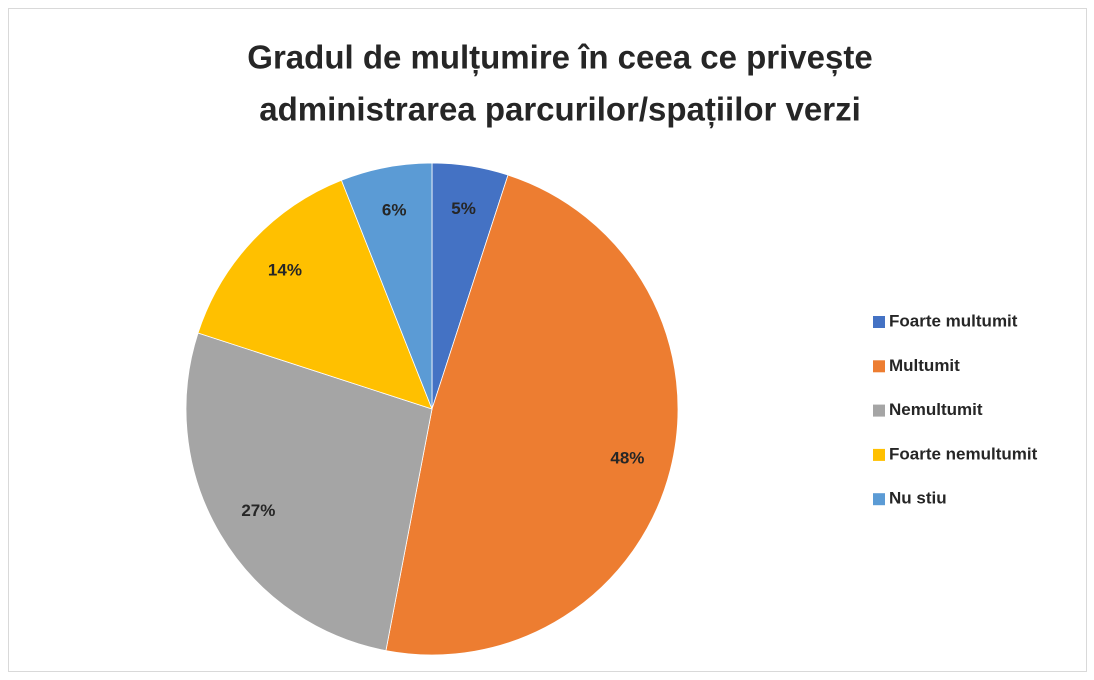  What do you see at coordinates (627, 458) in the screenshot?
I see `data-label: 48%` at bounding box center [627, 458].